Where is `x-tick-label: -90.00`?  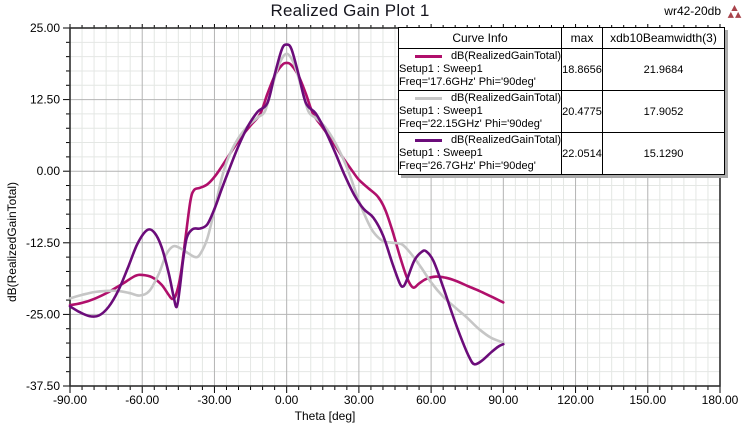 x-tick-label: -90.00 is located at coordinates (70, 400).